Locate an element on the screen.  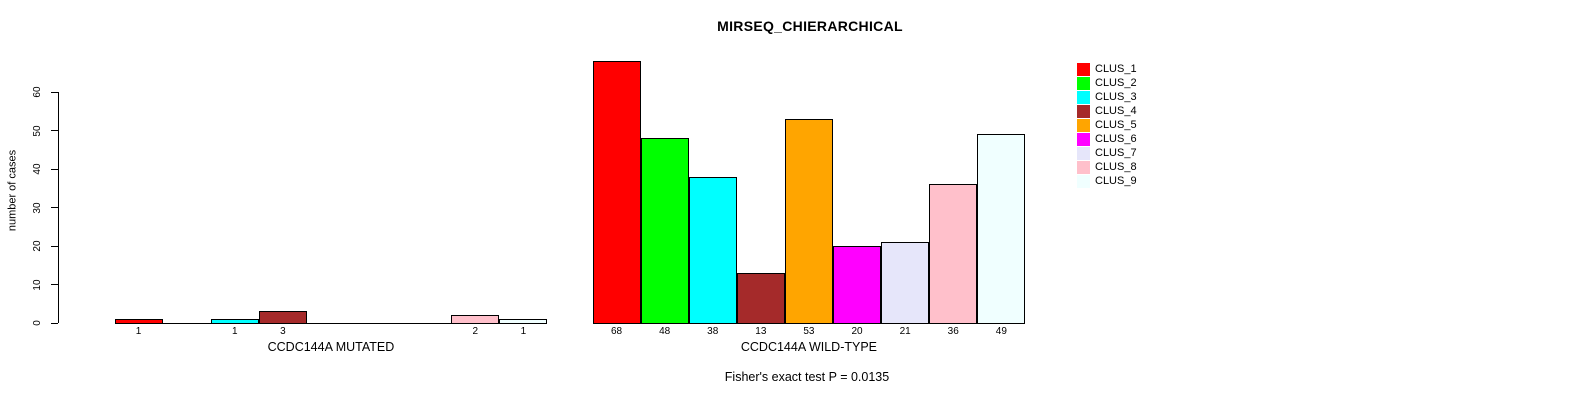
bar-value-label: 2 is located at coordinates (475, 331).